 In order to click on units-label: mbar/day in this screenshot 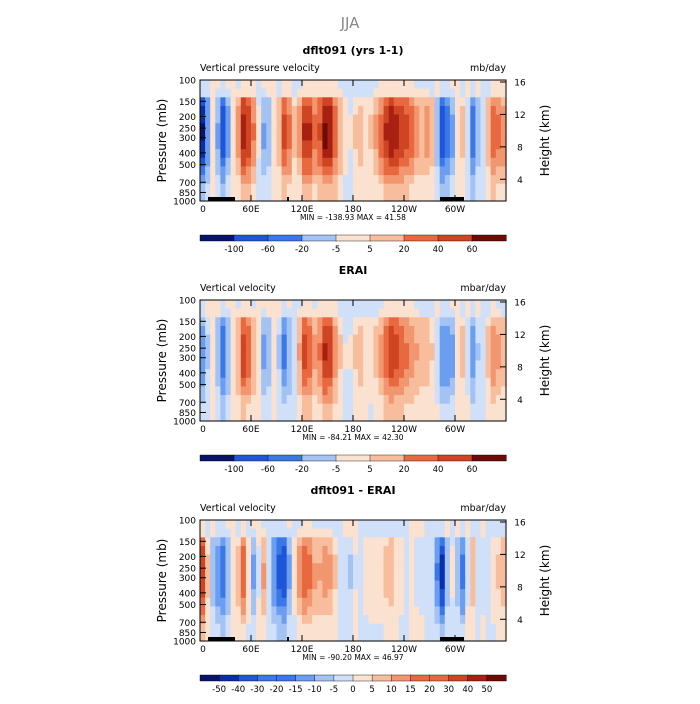, I will do `click(483, 288)`.